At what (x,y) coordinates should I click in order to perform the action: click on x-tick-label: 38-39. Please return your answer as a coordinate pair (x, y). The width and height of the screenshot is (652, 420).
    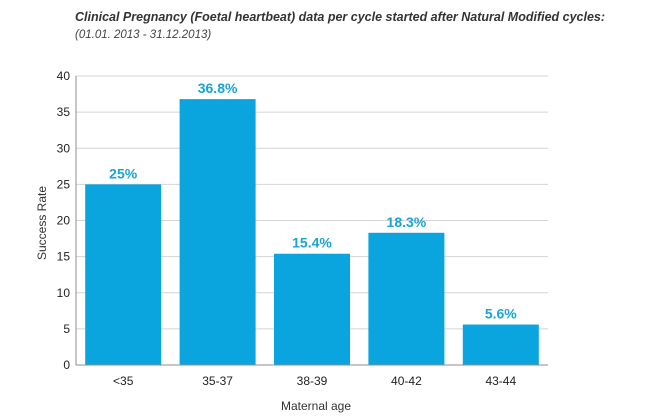
    Looking at the image, I should click on (312, 381).